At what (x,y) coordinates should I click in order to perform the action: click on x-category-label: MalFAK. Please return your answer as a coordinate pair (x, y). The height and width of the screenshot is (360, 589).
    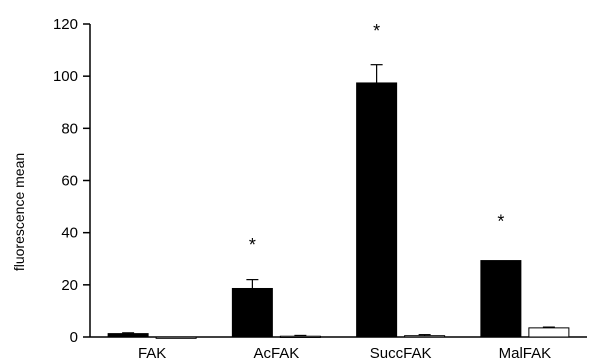
    Looking at the image, I should click on (525, 352).